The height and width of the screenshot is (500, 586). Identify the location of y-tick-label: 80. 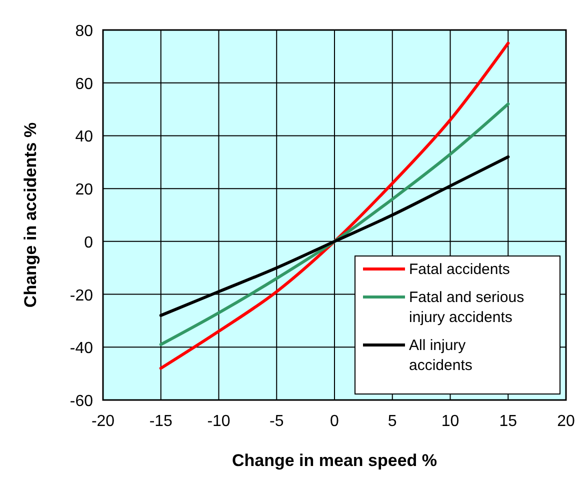
(84, 31).